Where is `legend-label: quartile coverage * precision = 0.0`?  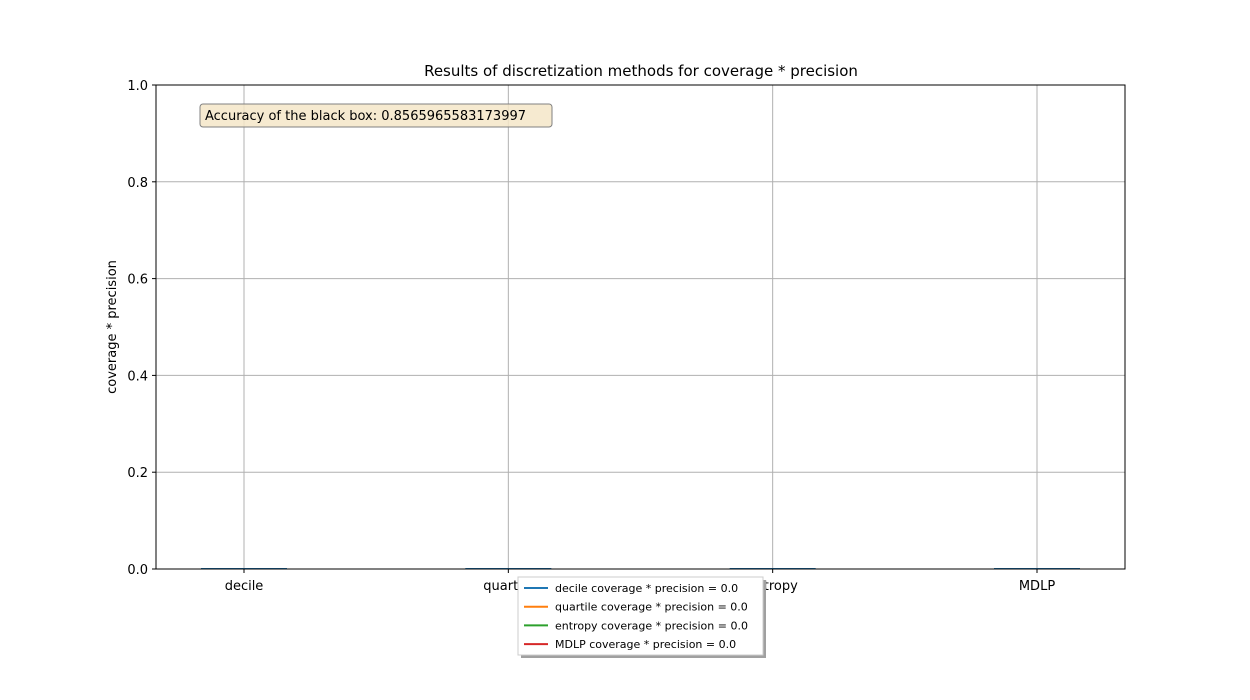 legend-label: quartile coverage * precision = 0.0 is located at coordinates (651, 607).